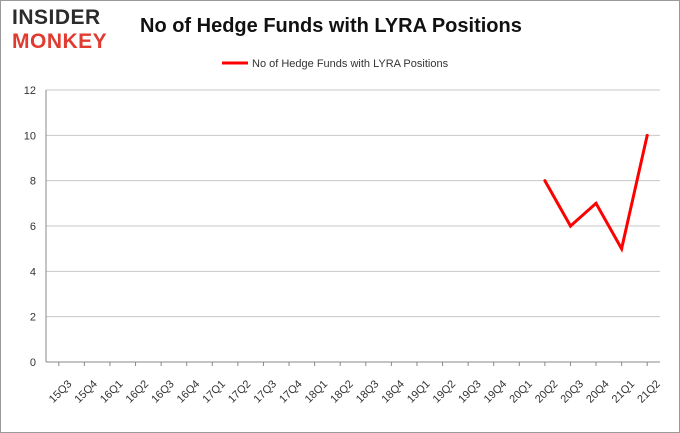 This screenshot has height=433, width=680. What do you see at coordinates (189, 392) in the screenshot?
I see `x-tick-label: 16Q4` at bounding box center [189, 392].